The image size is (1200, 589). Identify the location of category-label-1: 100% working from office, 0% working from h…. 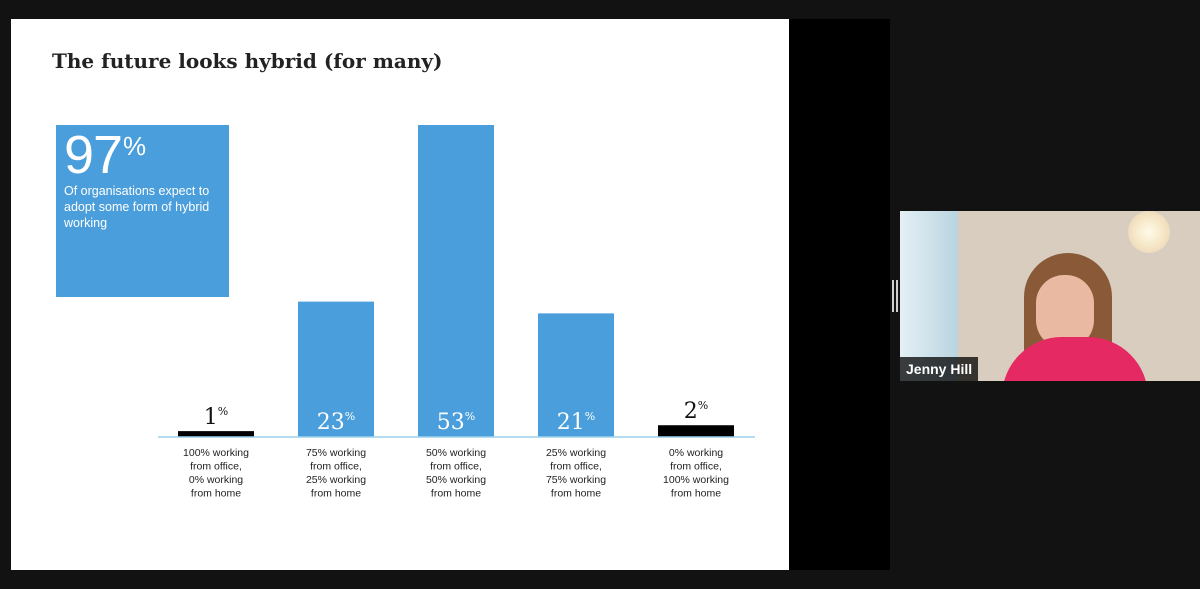
(216, 473).